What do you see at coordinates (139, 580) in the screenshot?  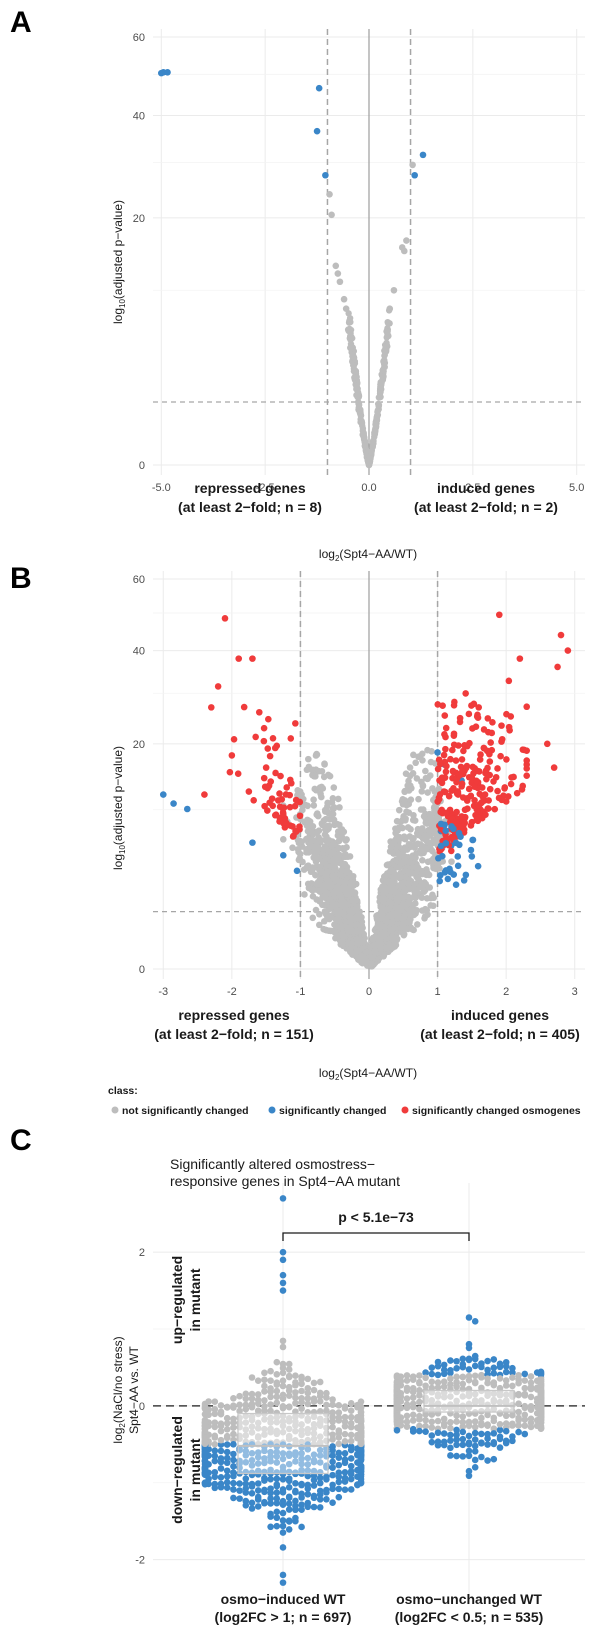 I see `y-tick-label: 60` at bounding box center [139, 580].